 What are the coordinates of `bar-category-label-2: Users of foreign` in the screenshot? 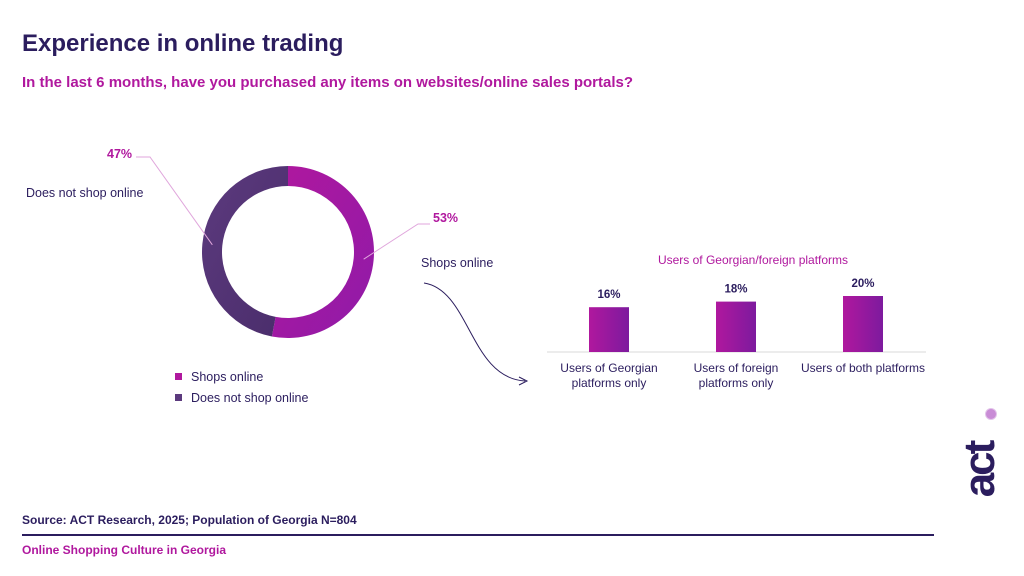 It's located at (736, 368).